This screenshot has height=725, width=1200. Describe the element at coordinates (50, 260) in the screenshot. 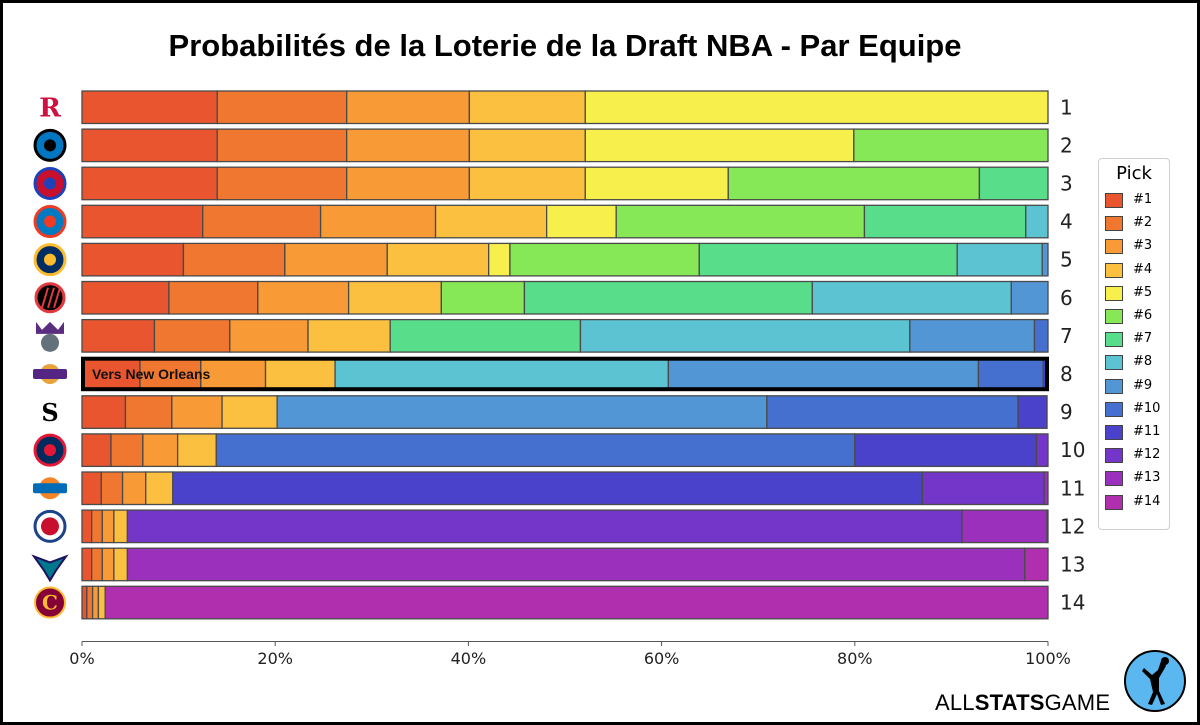

I see `pacers-logo` at that location.